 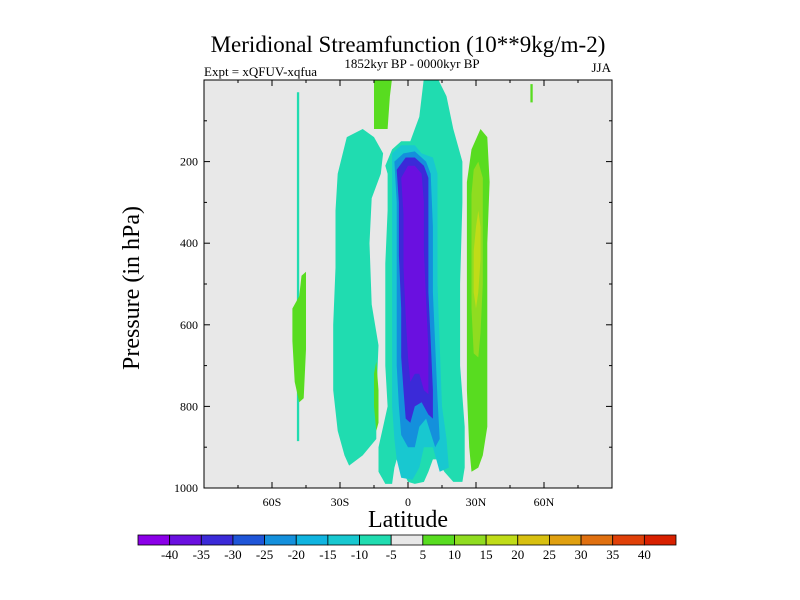 I want to click on colorbar-label: 5, so click(x=423, y=554).